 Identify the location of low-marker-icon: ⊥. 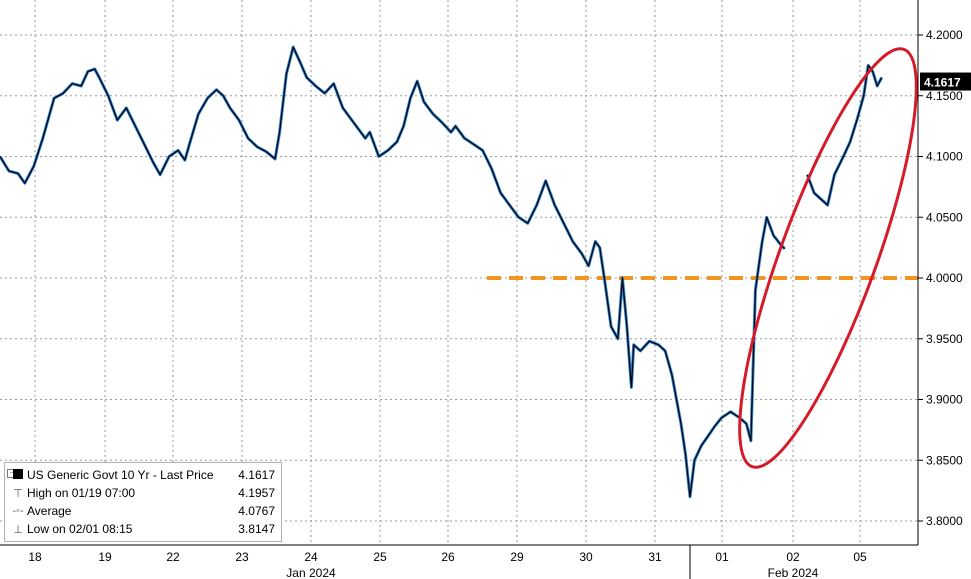
(18, 529).